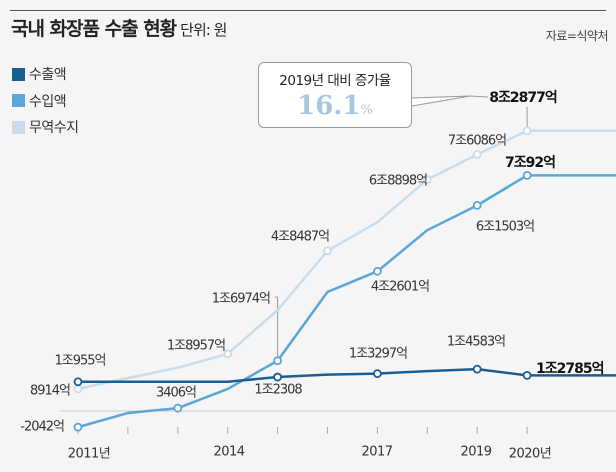 Image resolution: width=616 pixels, height=472 pixels. I want to click on data-label: 3406억, so click(176, 393).